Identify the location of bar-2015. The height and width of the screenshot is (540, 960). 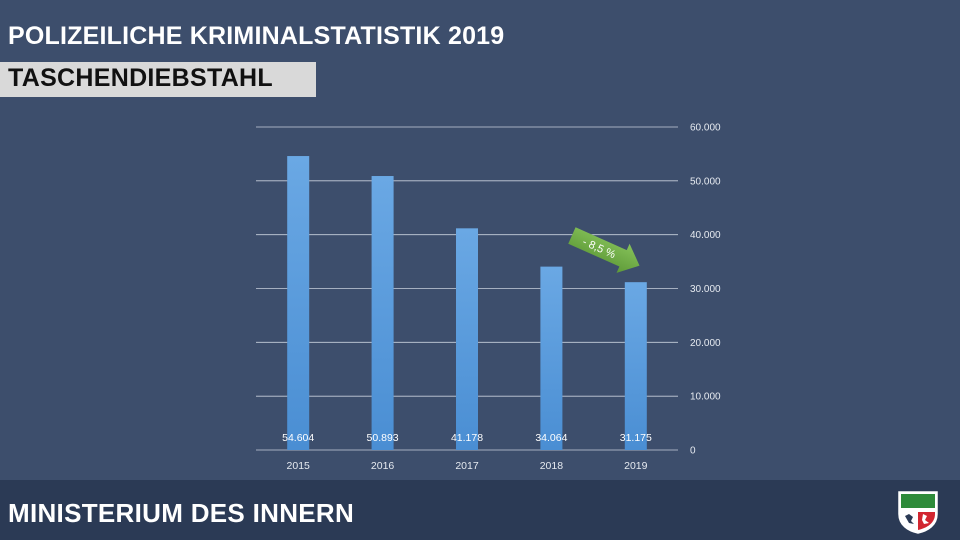
(298, 303).